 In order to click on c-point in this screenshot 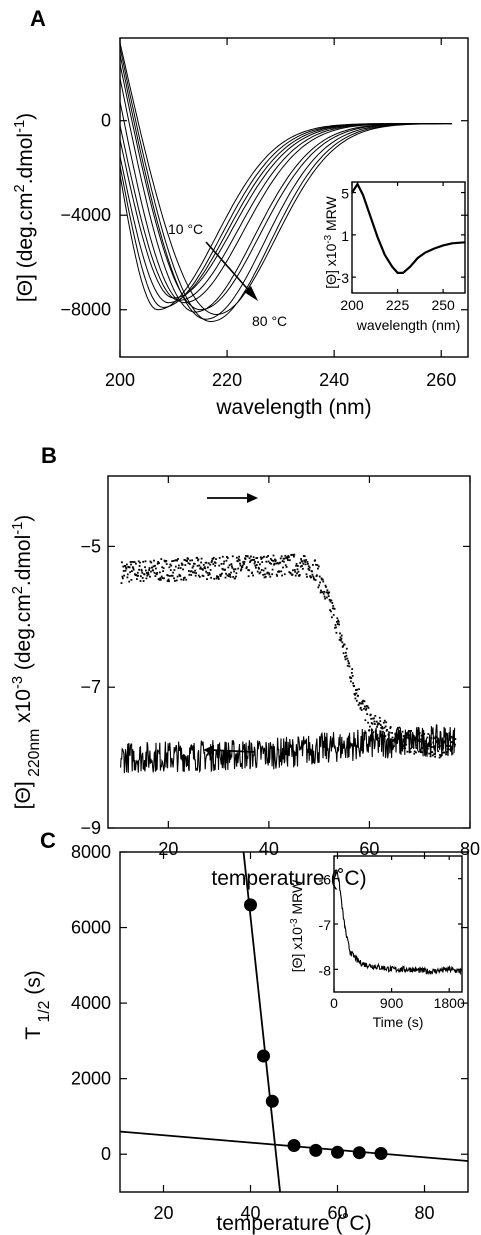, I will do `click(337, 1152)`.